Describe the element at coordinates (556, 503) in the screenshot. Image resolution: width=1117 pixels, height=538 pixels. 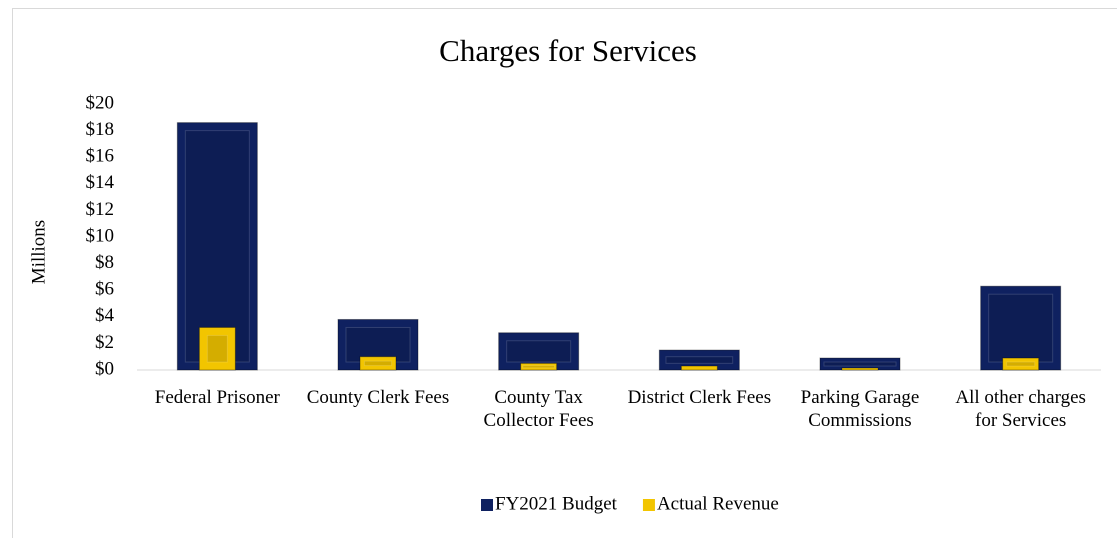
I see `legend-label: FY2021 Budget` at that location.